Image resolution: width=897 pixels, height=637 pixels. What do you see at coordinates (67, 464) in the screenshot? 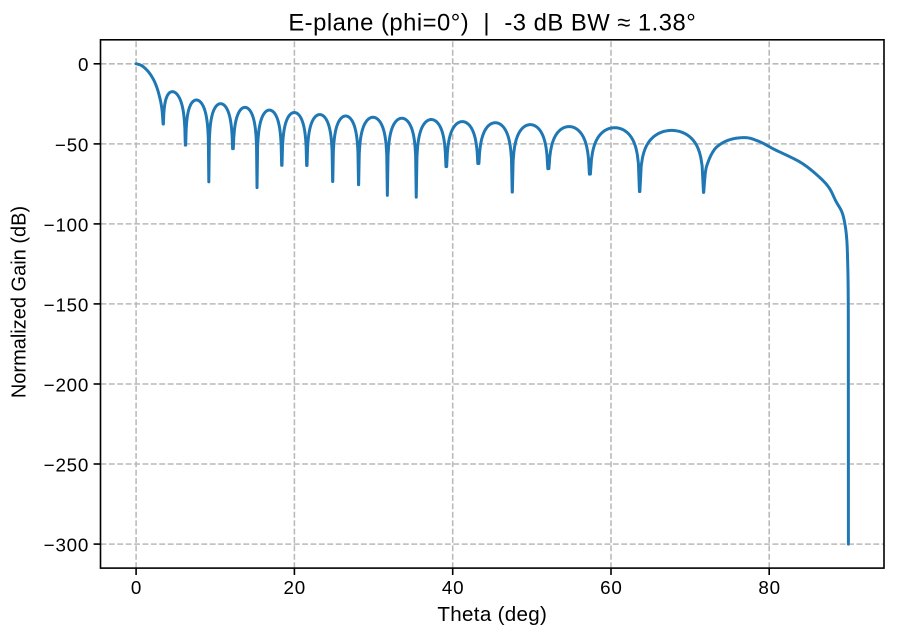
I see `svg-text: −250` at bounding box center [67, 464].